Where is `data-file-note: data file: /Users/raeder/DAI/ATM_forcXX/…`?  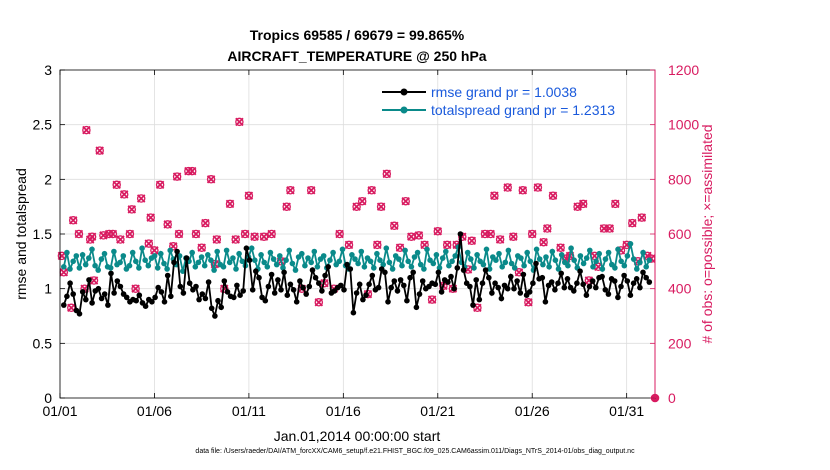 data-file-note: data file: /Users/raeder/DAI/ATM_forcXX/… is located at coordinates (415, 451).